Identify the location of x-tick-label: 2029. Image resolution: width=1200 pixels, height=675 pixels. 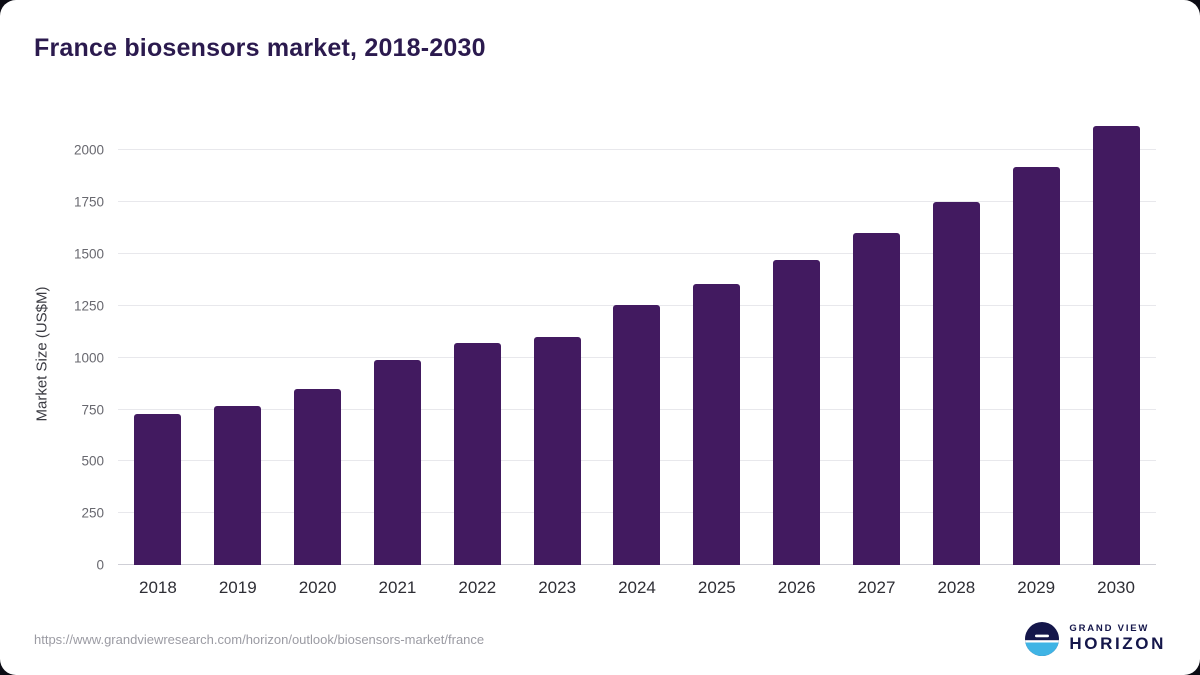
(1036, 587).